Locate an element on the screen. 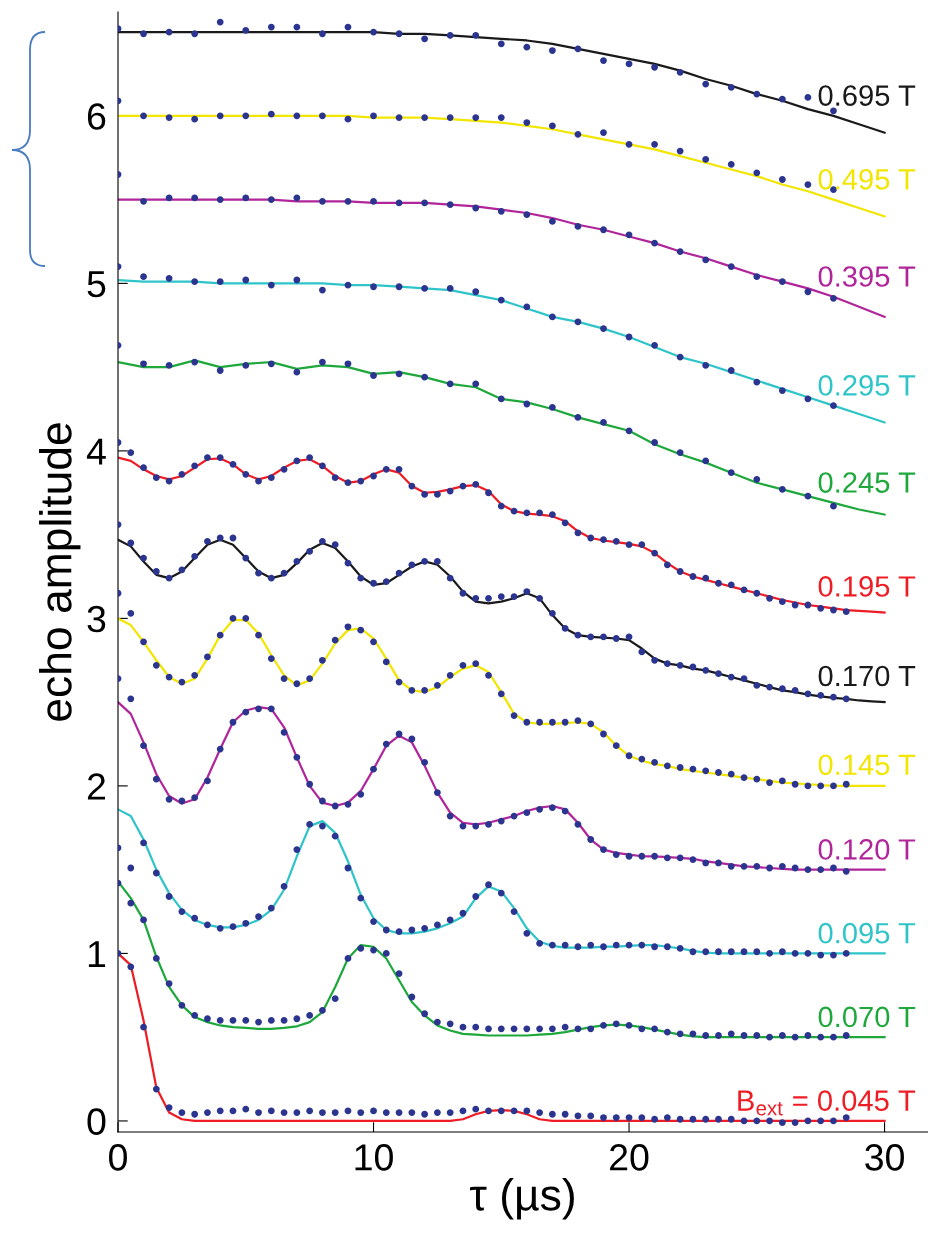 Image resolution: width=928 pixels, height=1249 pixels. y-tick-label: 4 is located at coordinates (96, 451).